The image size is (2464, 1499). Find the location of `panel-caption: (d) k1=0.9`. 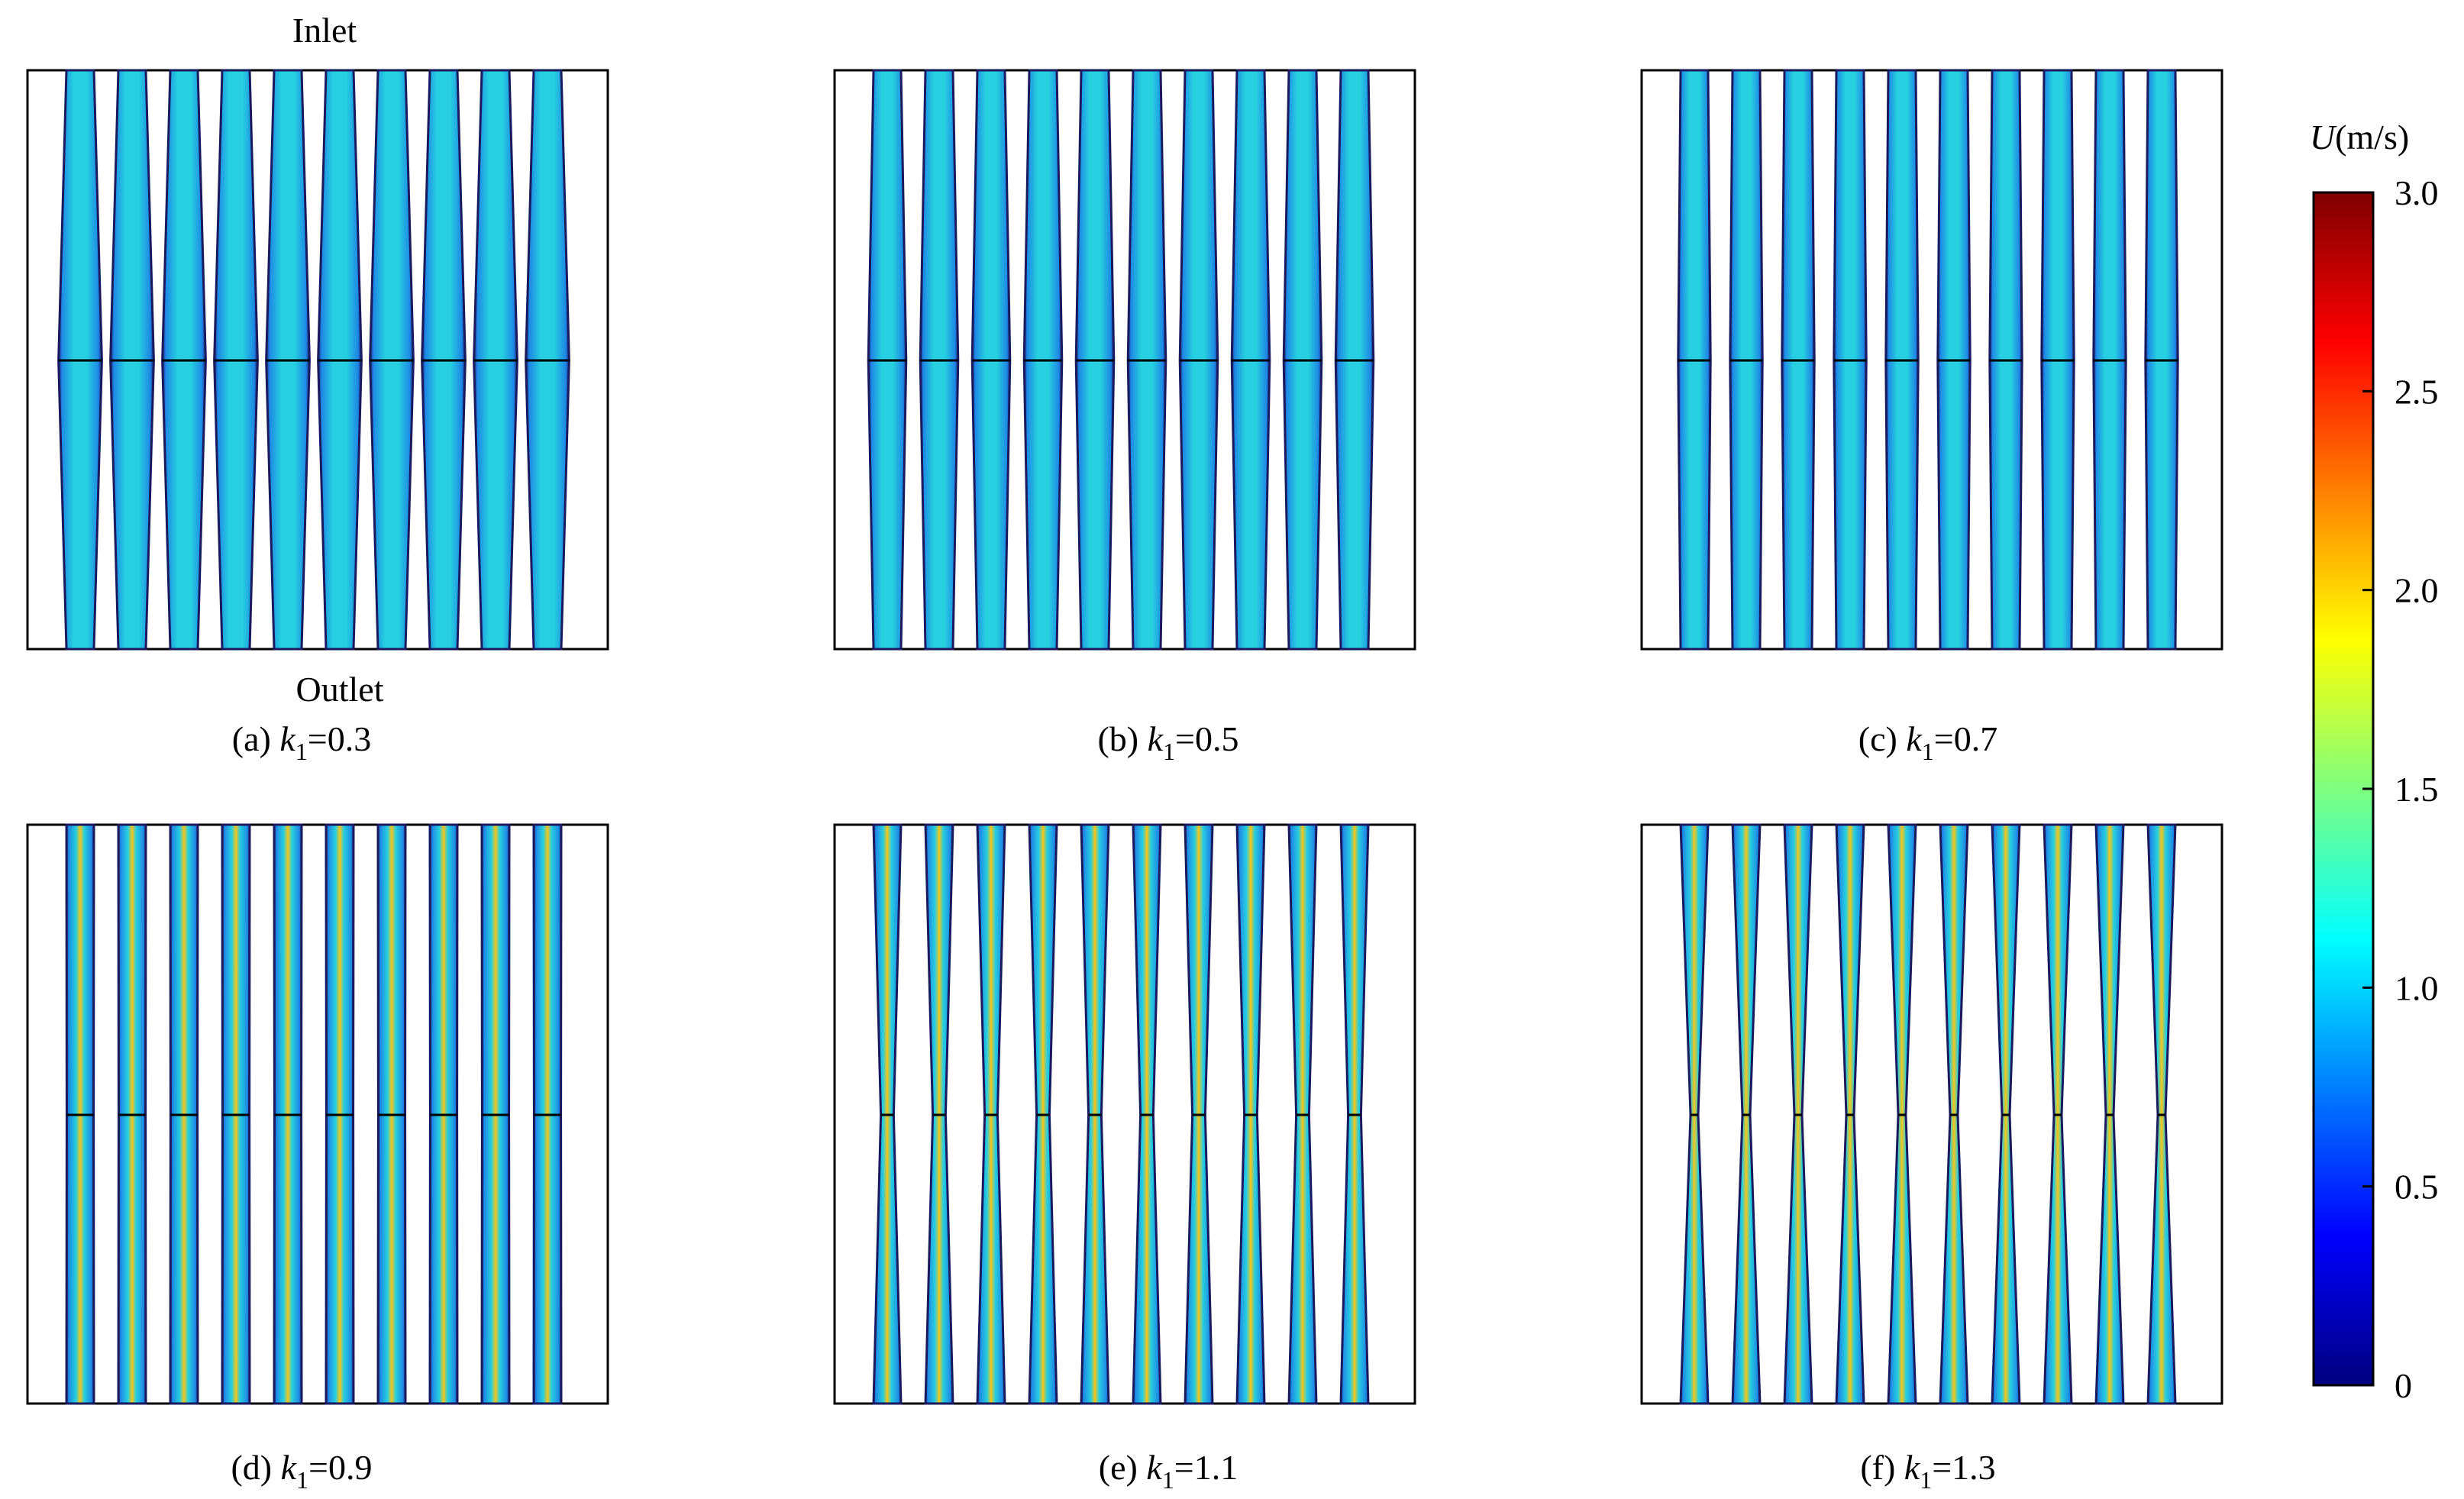

panel-caption: (d) k1=0.9 is located at coordinates (301, 1471).